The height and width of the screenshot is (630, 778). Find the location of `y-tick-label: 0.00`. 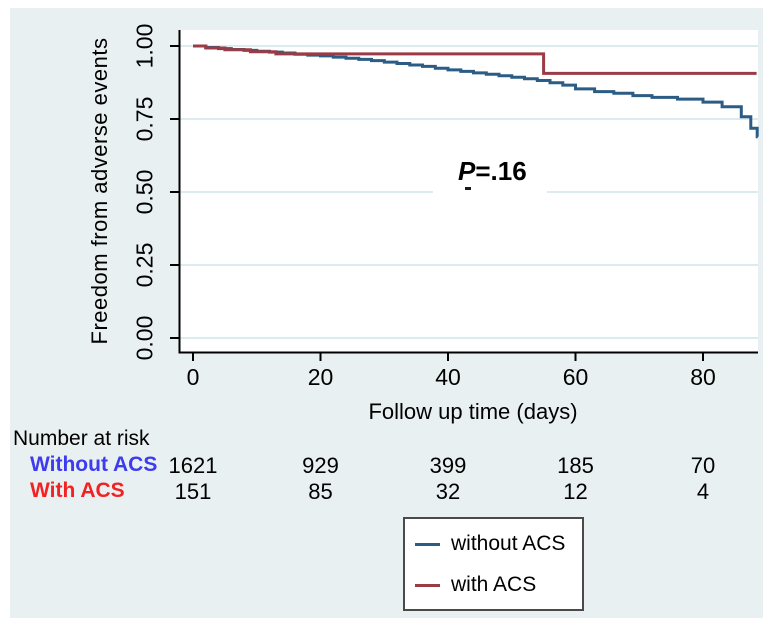

y-tick-label: 0.00 is located at coordinates (144, 338).